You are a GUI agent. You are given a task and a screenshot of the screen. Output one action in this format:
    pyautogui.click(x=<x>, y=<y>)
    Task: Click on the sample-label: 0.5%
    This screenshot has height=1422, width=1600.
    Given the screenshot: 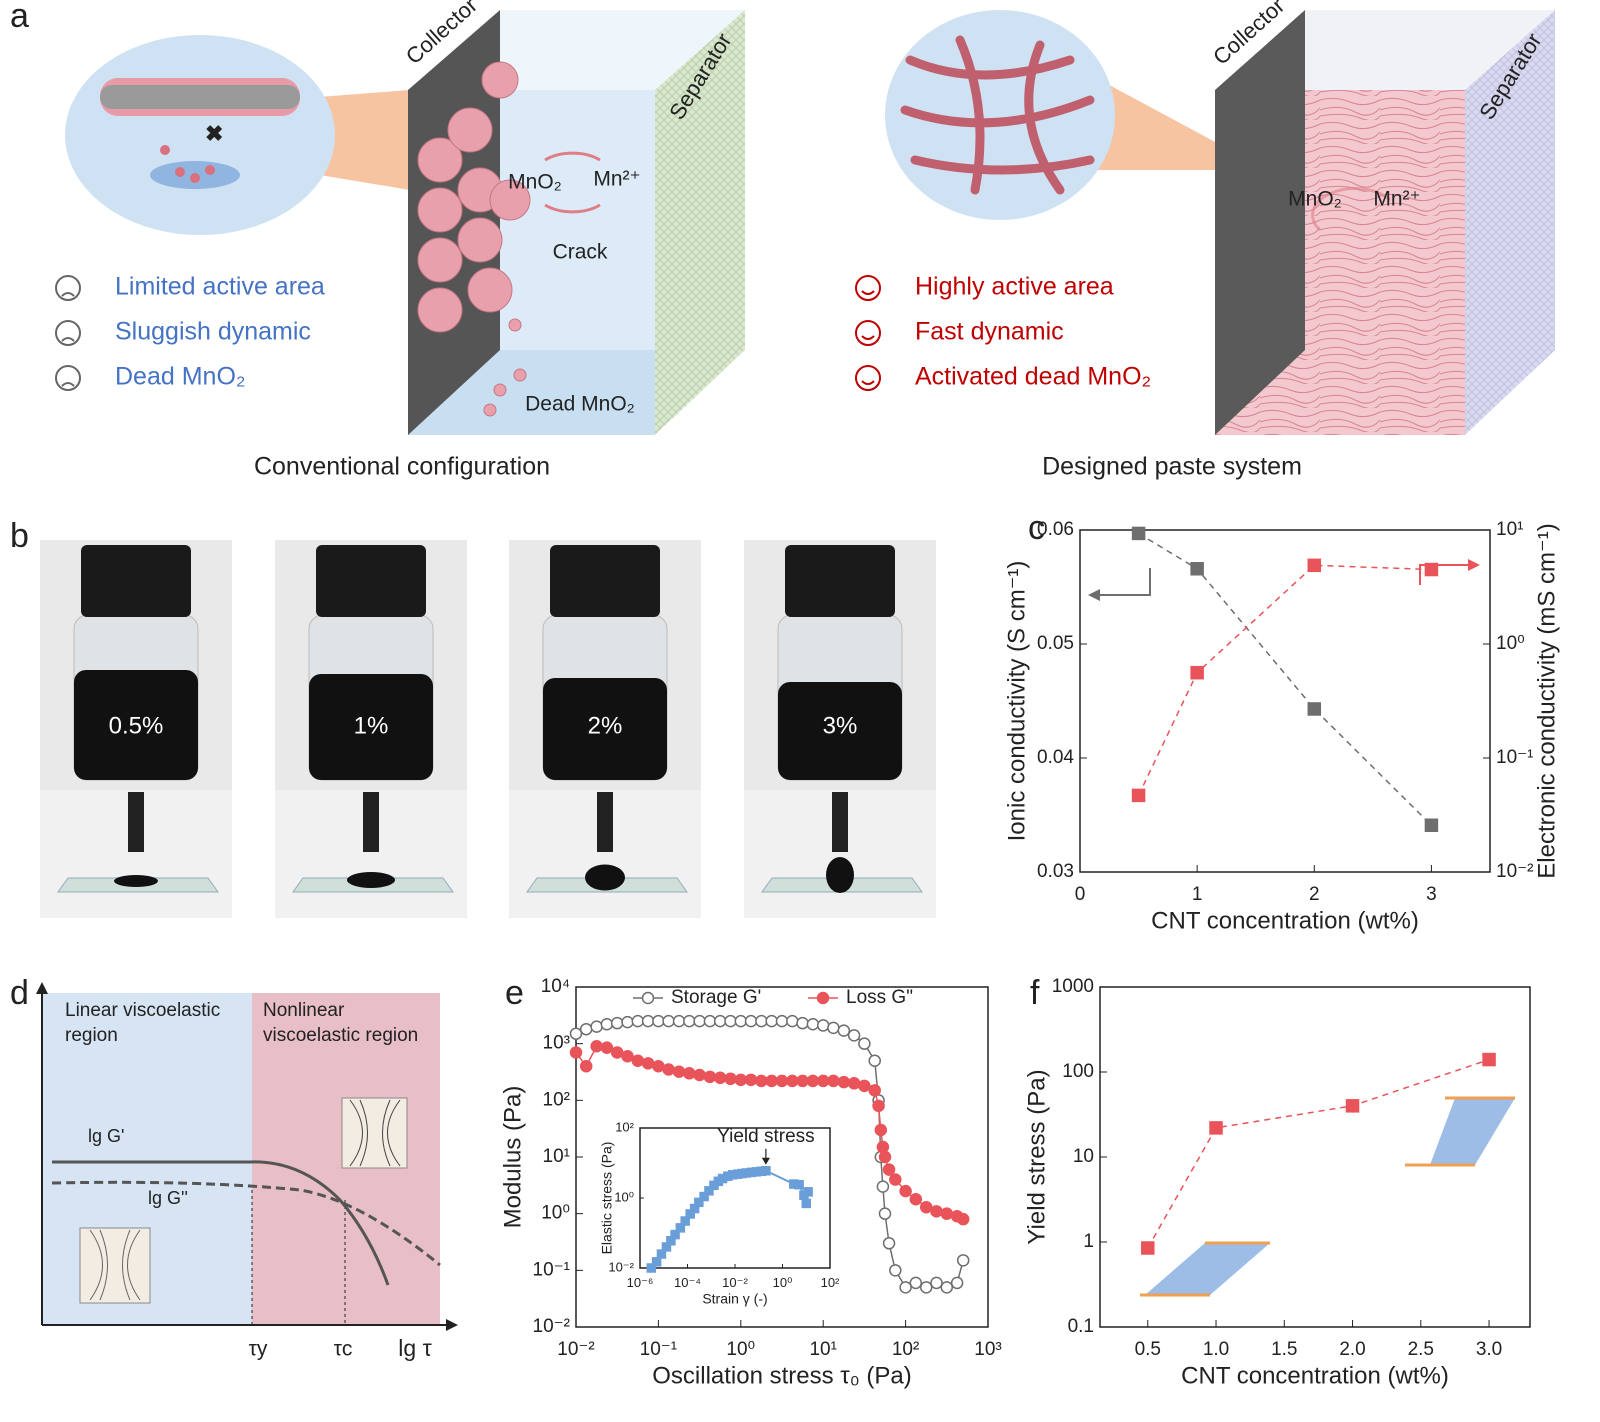 What is the action you would take?
    pyautogui.click(x=136, y=725)
    